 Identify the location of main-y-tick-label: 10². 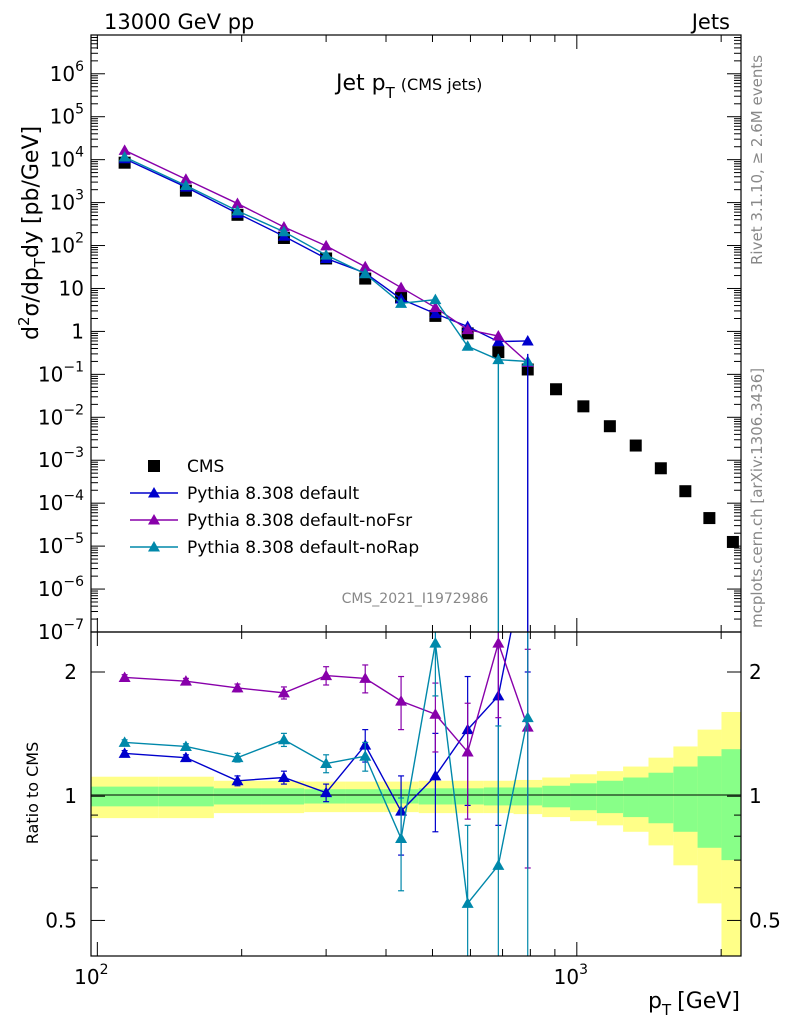
(67, 244).